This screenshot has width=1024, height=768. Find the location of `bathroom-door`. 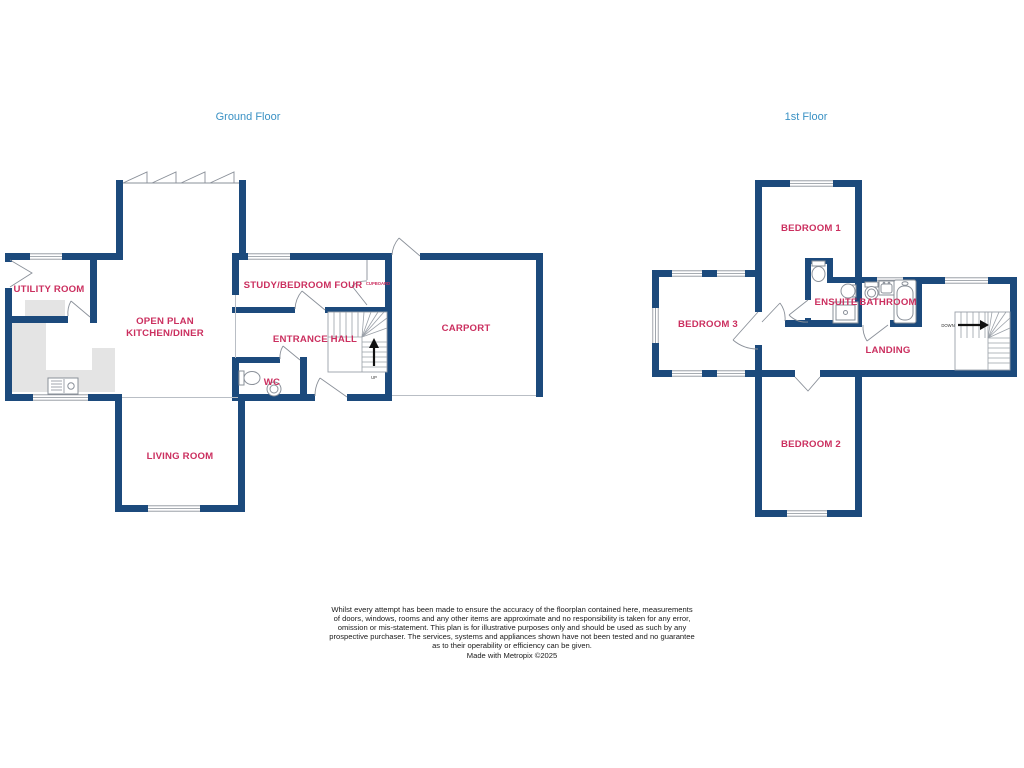

bathroom-door is located at coordinates (875, 333).